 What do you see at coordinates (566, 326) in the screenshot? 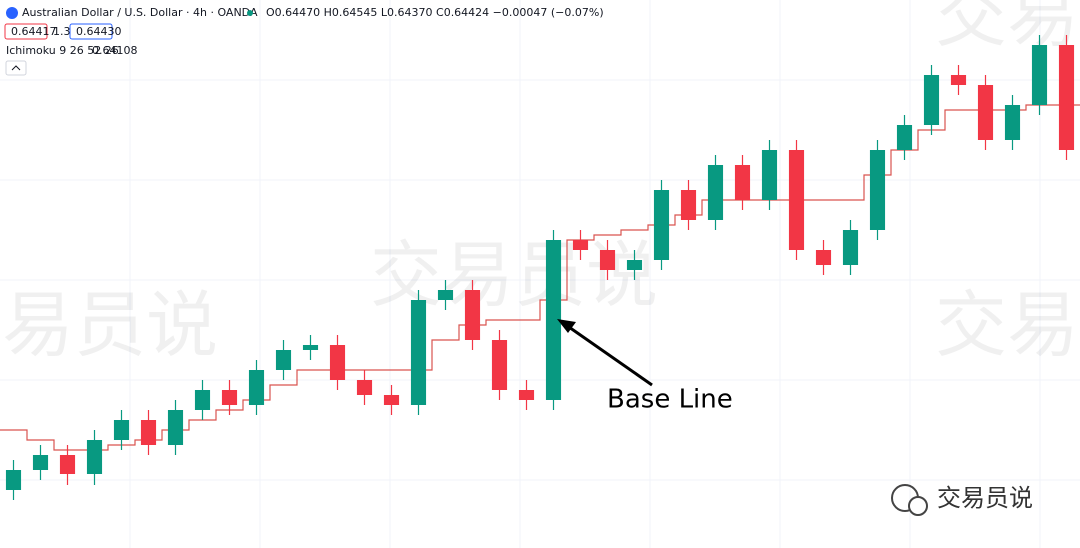
I see `arrow-head` at bounding box center [566, 326].